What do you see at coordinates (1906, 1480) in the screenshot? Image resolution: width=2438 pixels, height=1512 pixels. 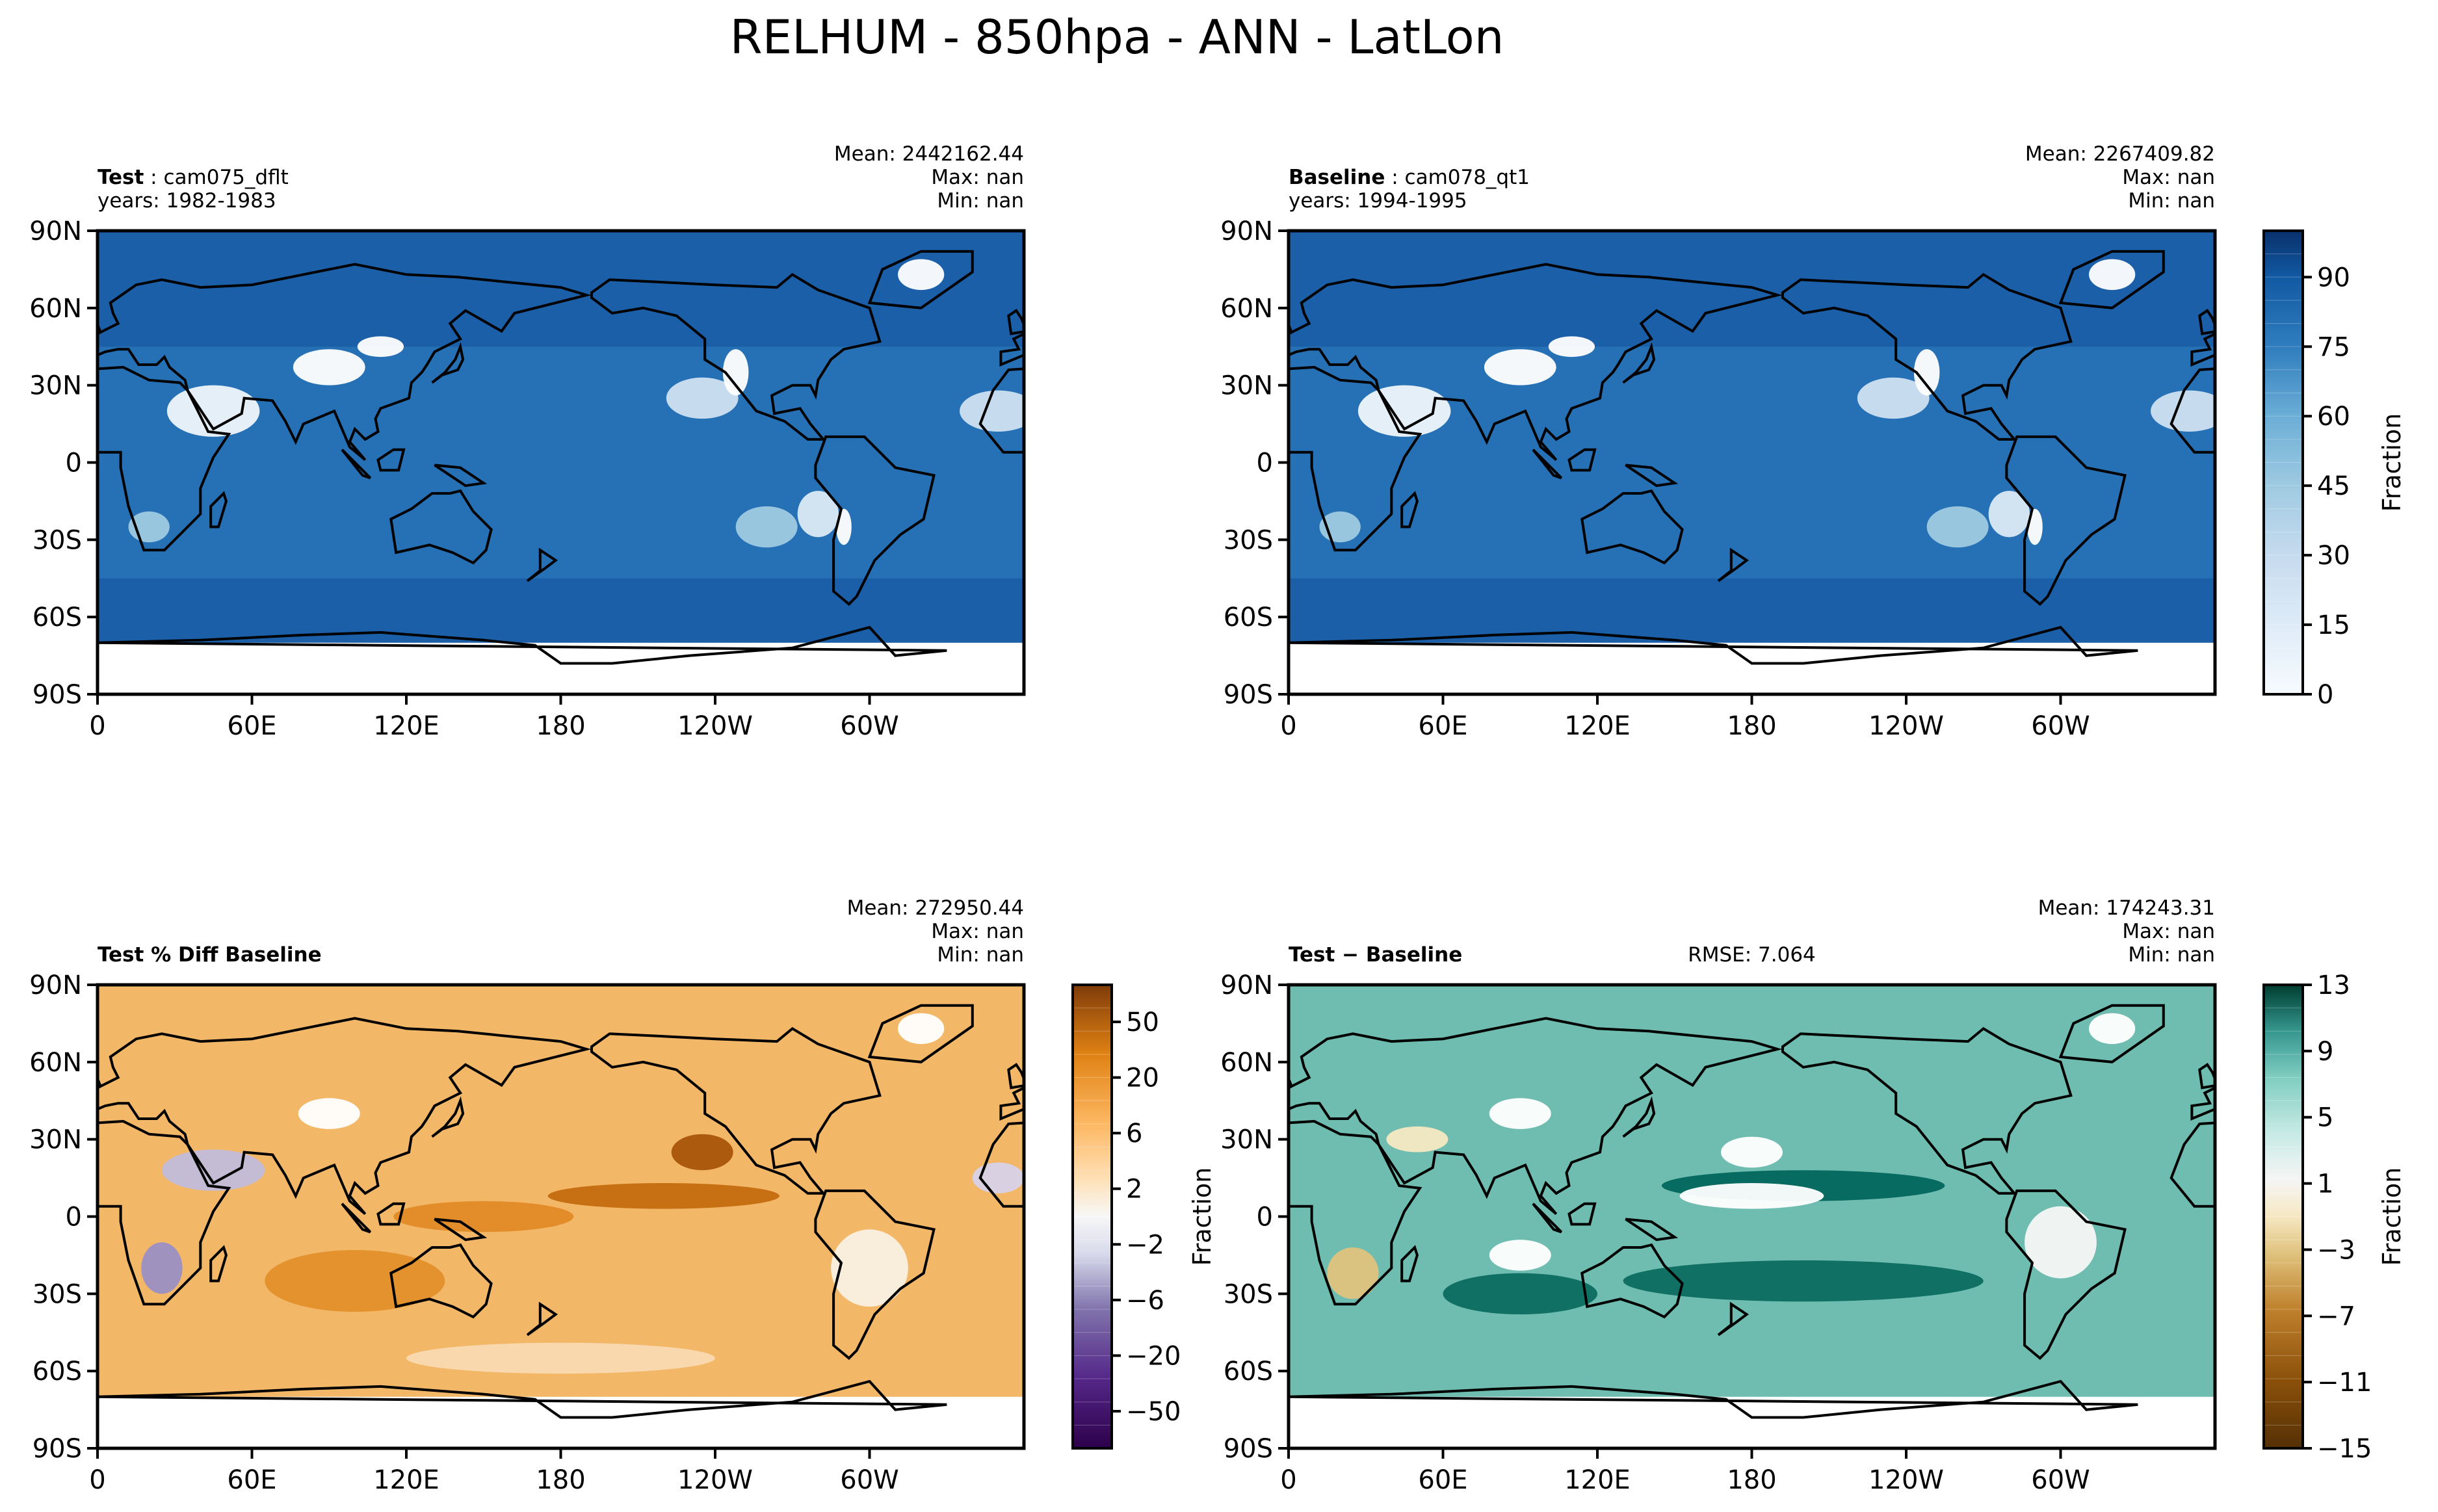 I see `x-tick-label: 120W` at bounding box center [1906, 1480].